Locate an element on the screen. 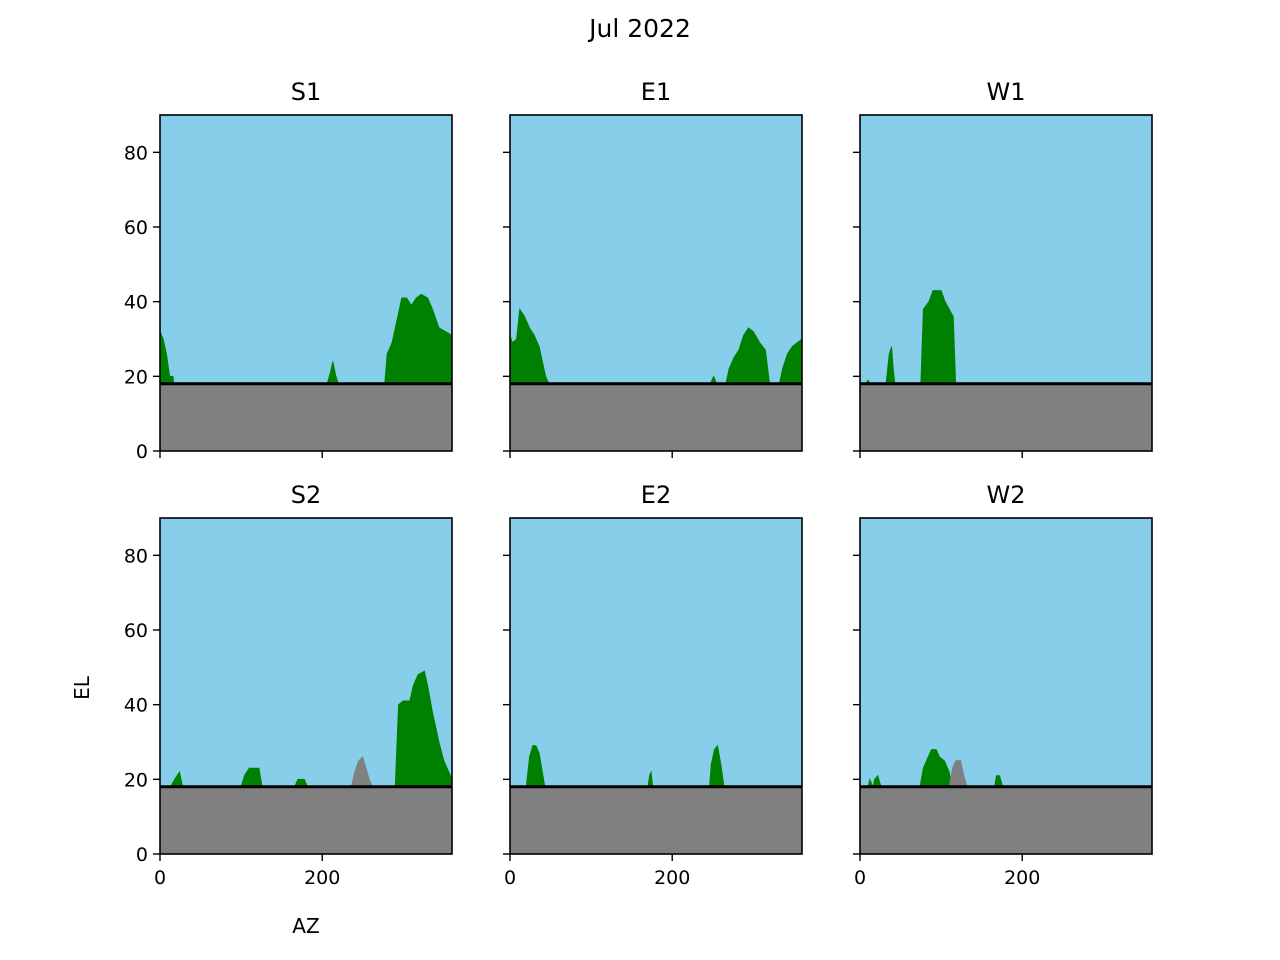  panel-w1: W1 is located at coordinates (1003, 268).